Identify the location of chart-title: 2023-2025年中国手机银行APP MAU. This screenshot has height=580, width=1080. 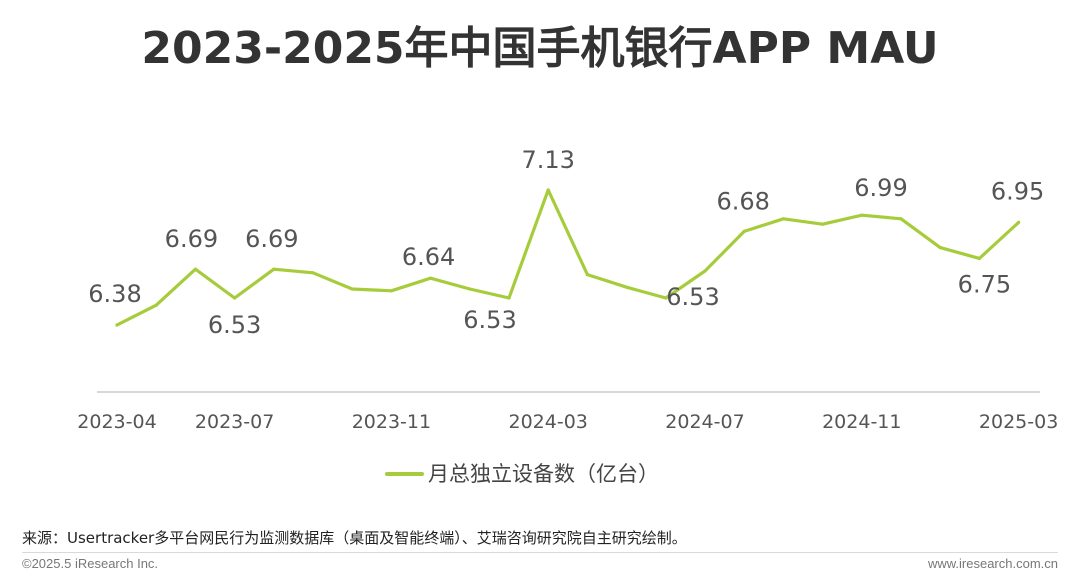
(540, 48).